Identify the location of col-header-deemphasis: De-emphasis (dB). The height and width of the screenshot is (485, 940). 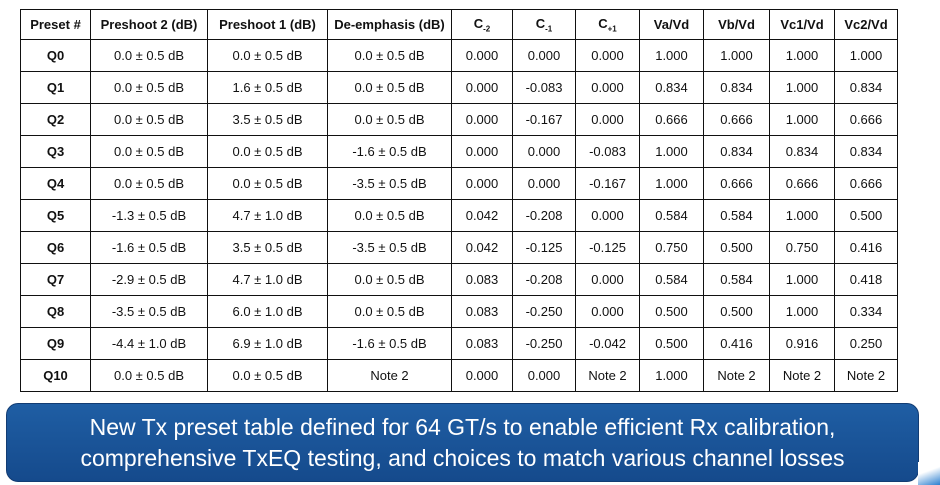
(389, 24).